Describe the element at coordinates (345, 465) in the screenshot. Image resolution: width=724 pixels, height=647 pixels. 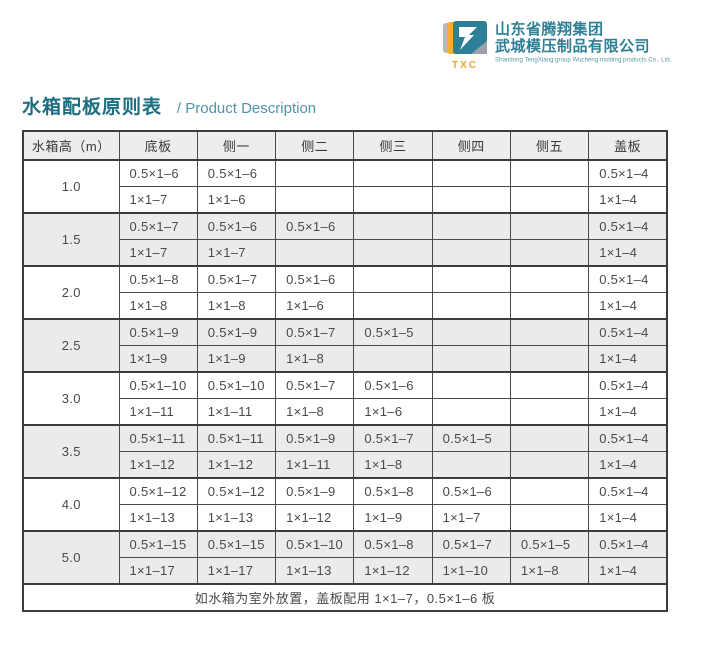
I see `table-row: 1×1–12 1×1–12 1×1–11 1×1–8 1×1–4` at that location.